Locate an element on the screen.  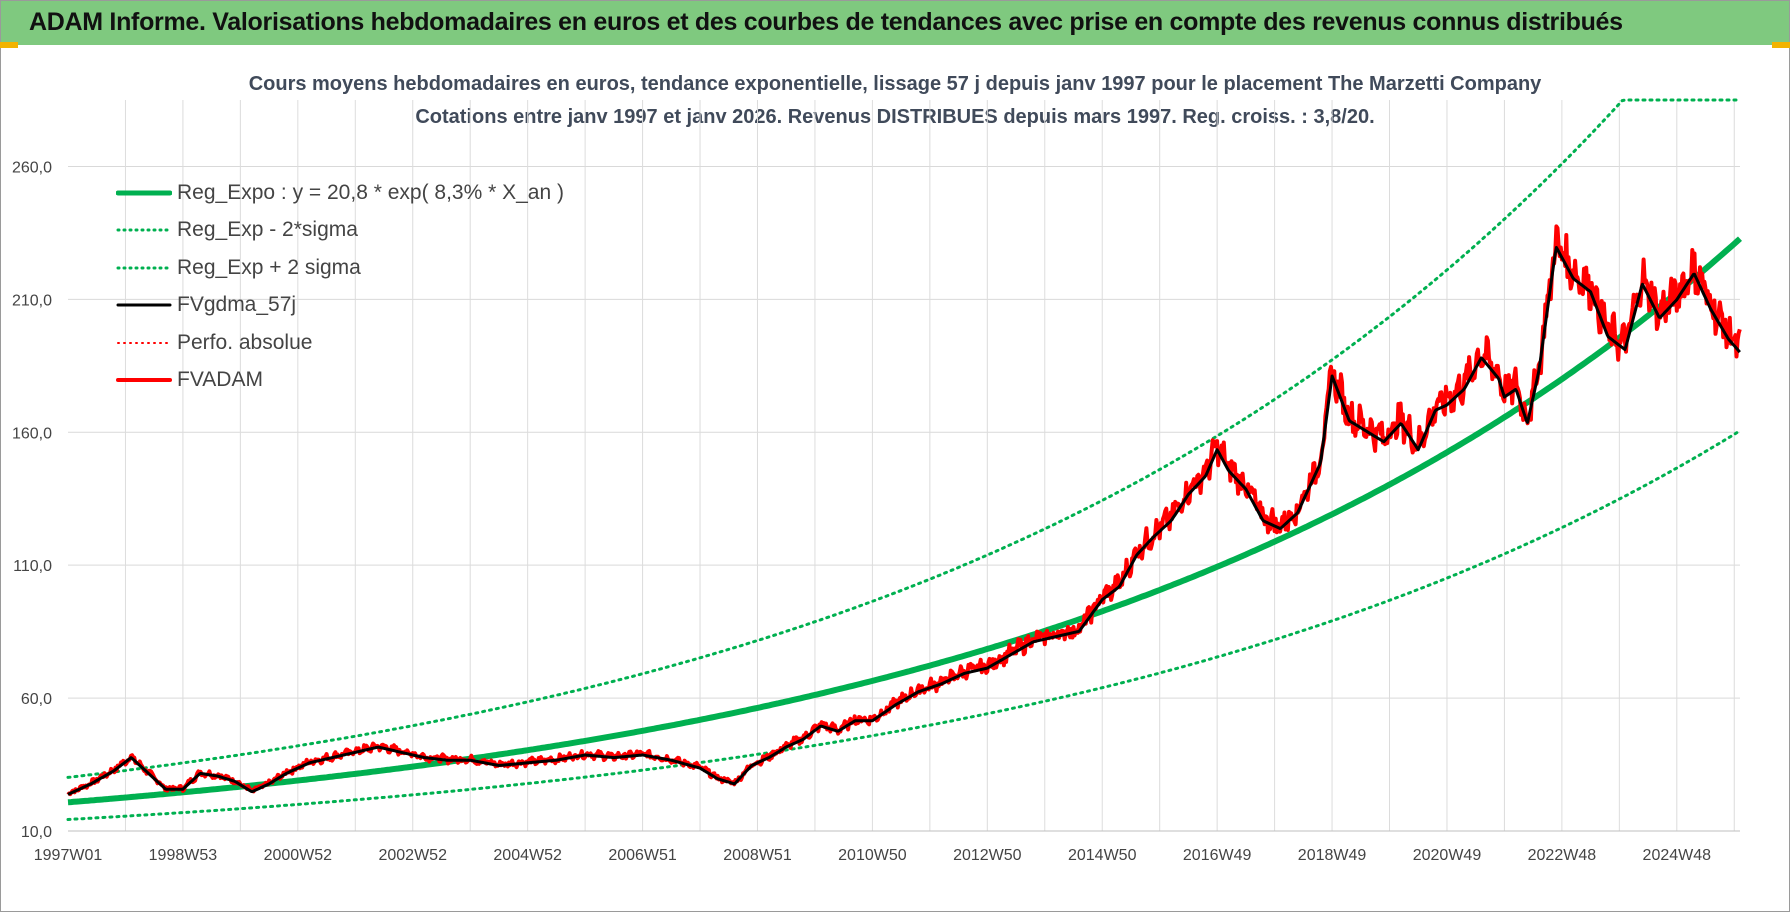
y-tick-label: 60,0 is located at coordinates (36, 699).